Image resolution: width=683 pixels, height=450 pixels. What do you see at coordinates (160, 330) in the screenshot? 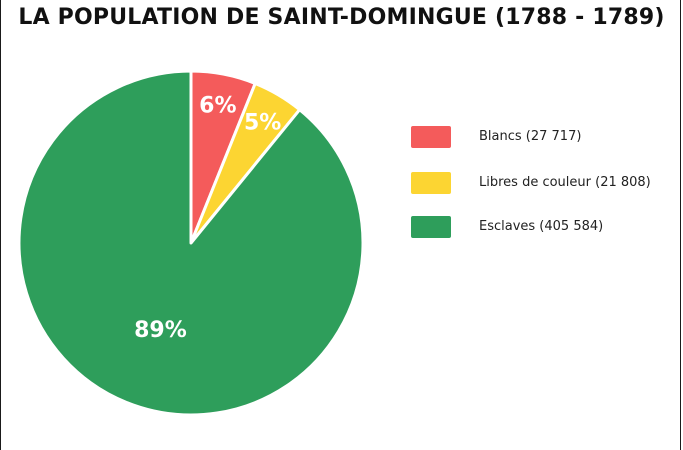
I see `pie-label-esclaves: 89%` at bounding box center [160, 330].